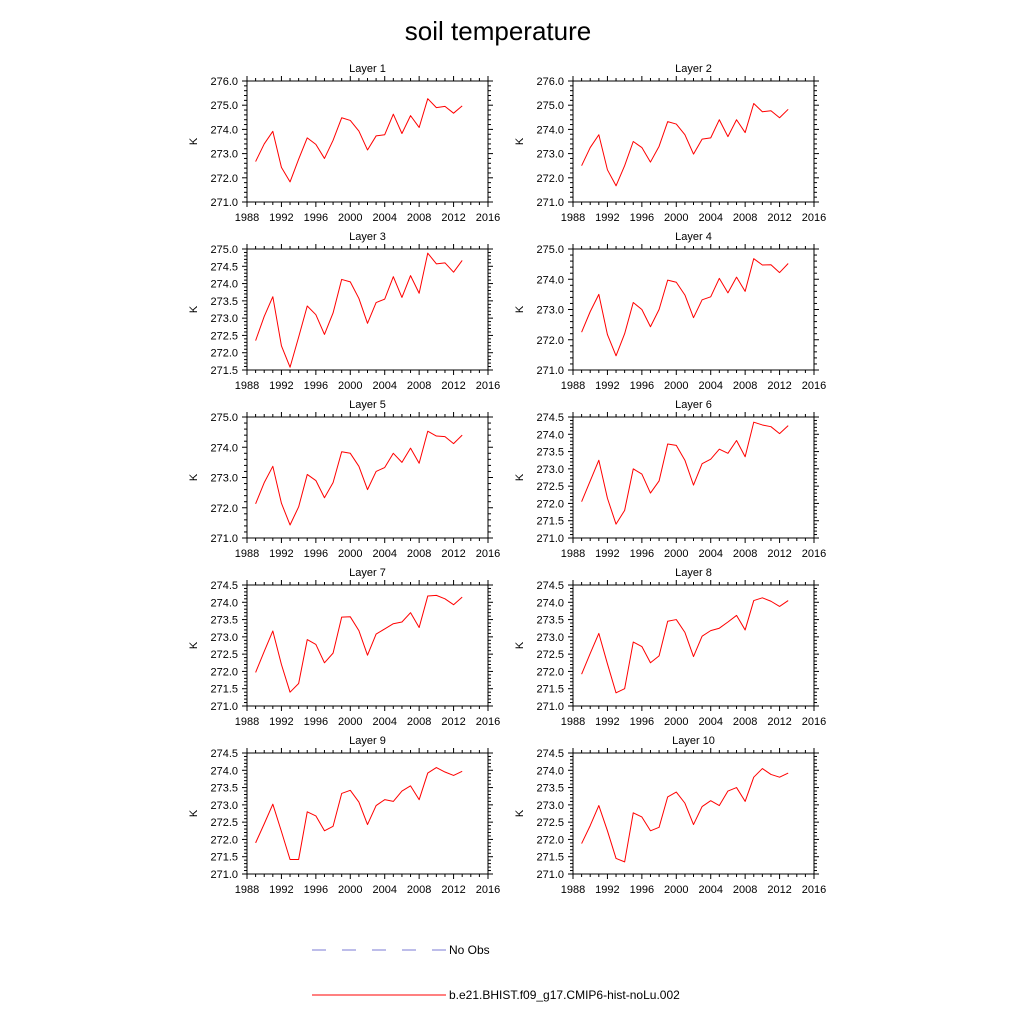  What do you see at coordinates (693, 741) in the screenshot?
I see `panel-title: Layer 10` at bounding box center [693, 741].